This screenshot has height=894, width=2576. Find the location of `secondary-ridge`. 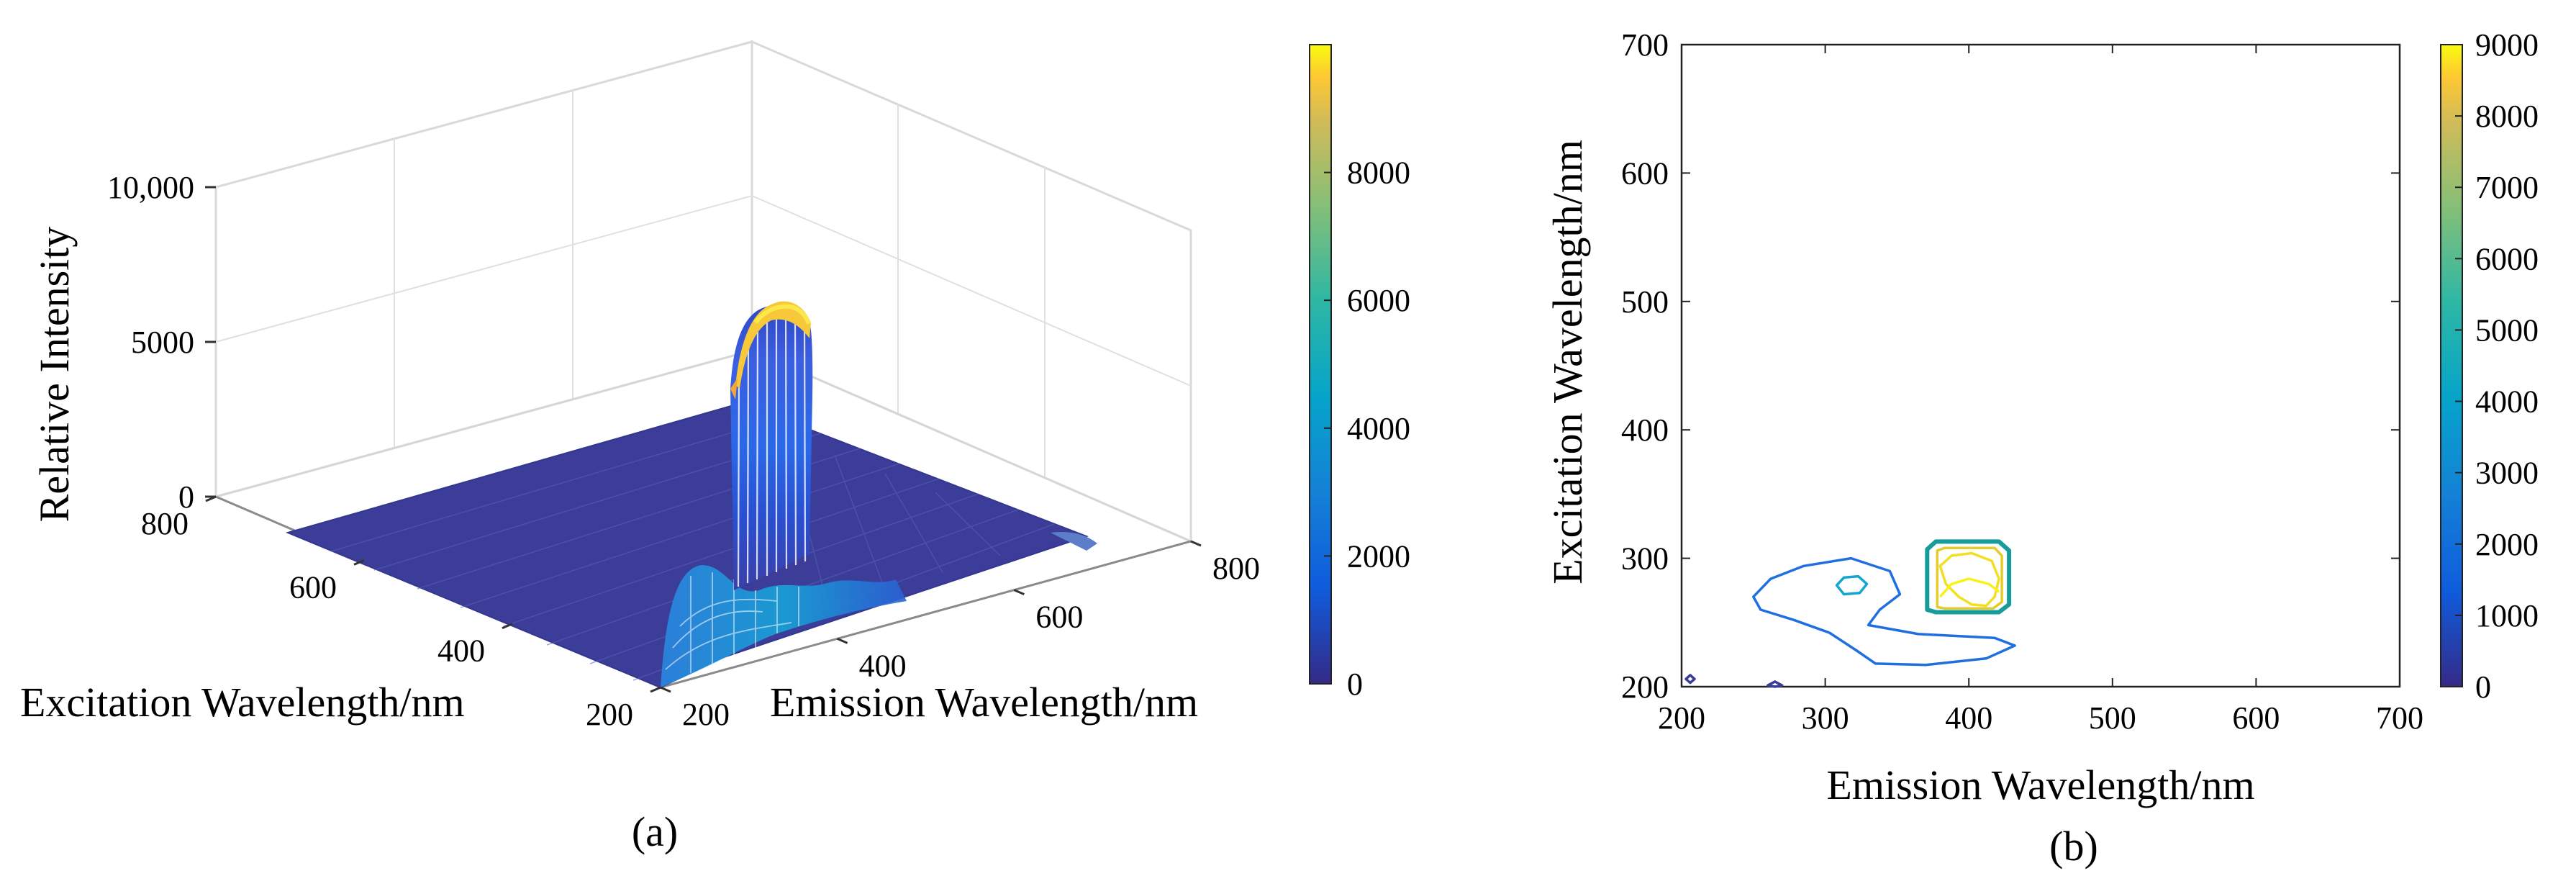

secondary-ridge is located at coordinates (784, 626).